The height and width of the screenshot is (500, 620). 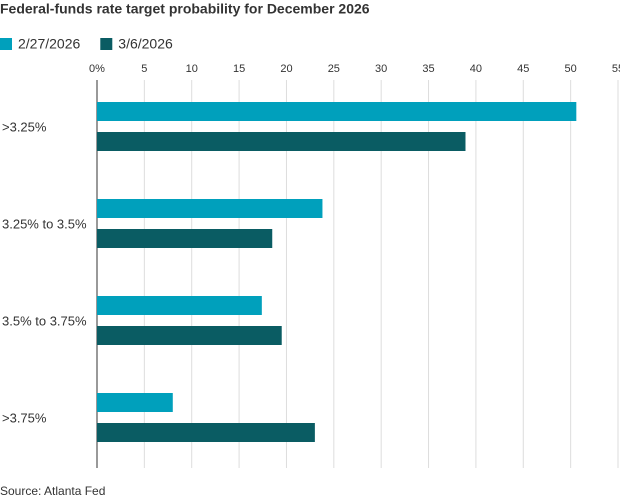 I want to click on x-tick-label: 5, so click(x=144, y=69).